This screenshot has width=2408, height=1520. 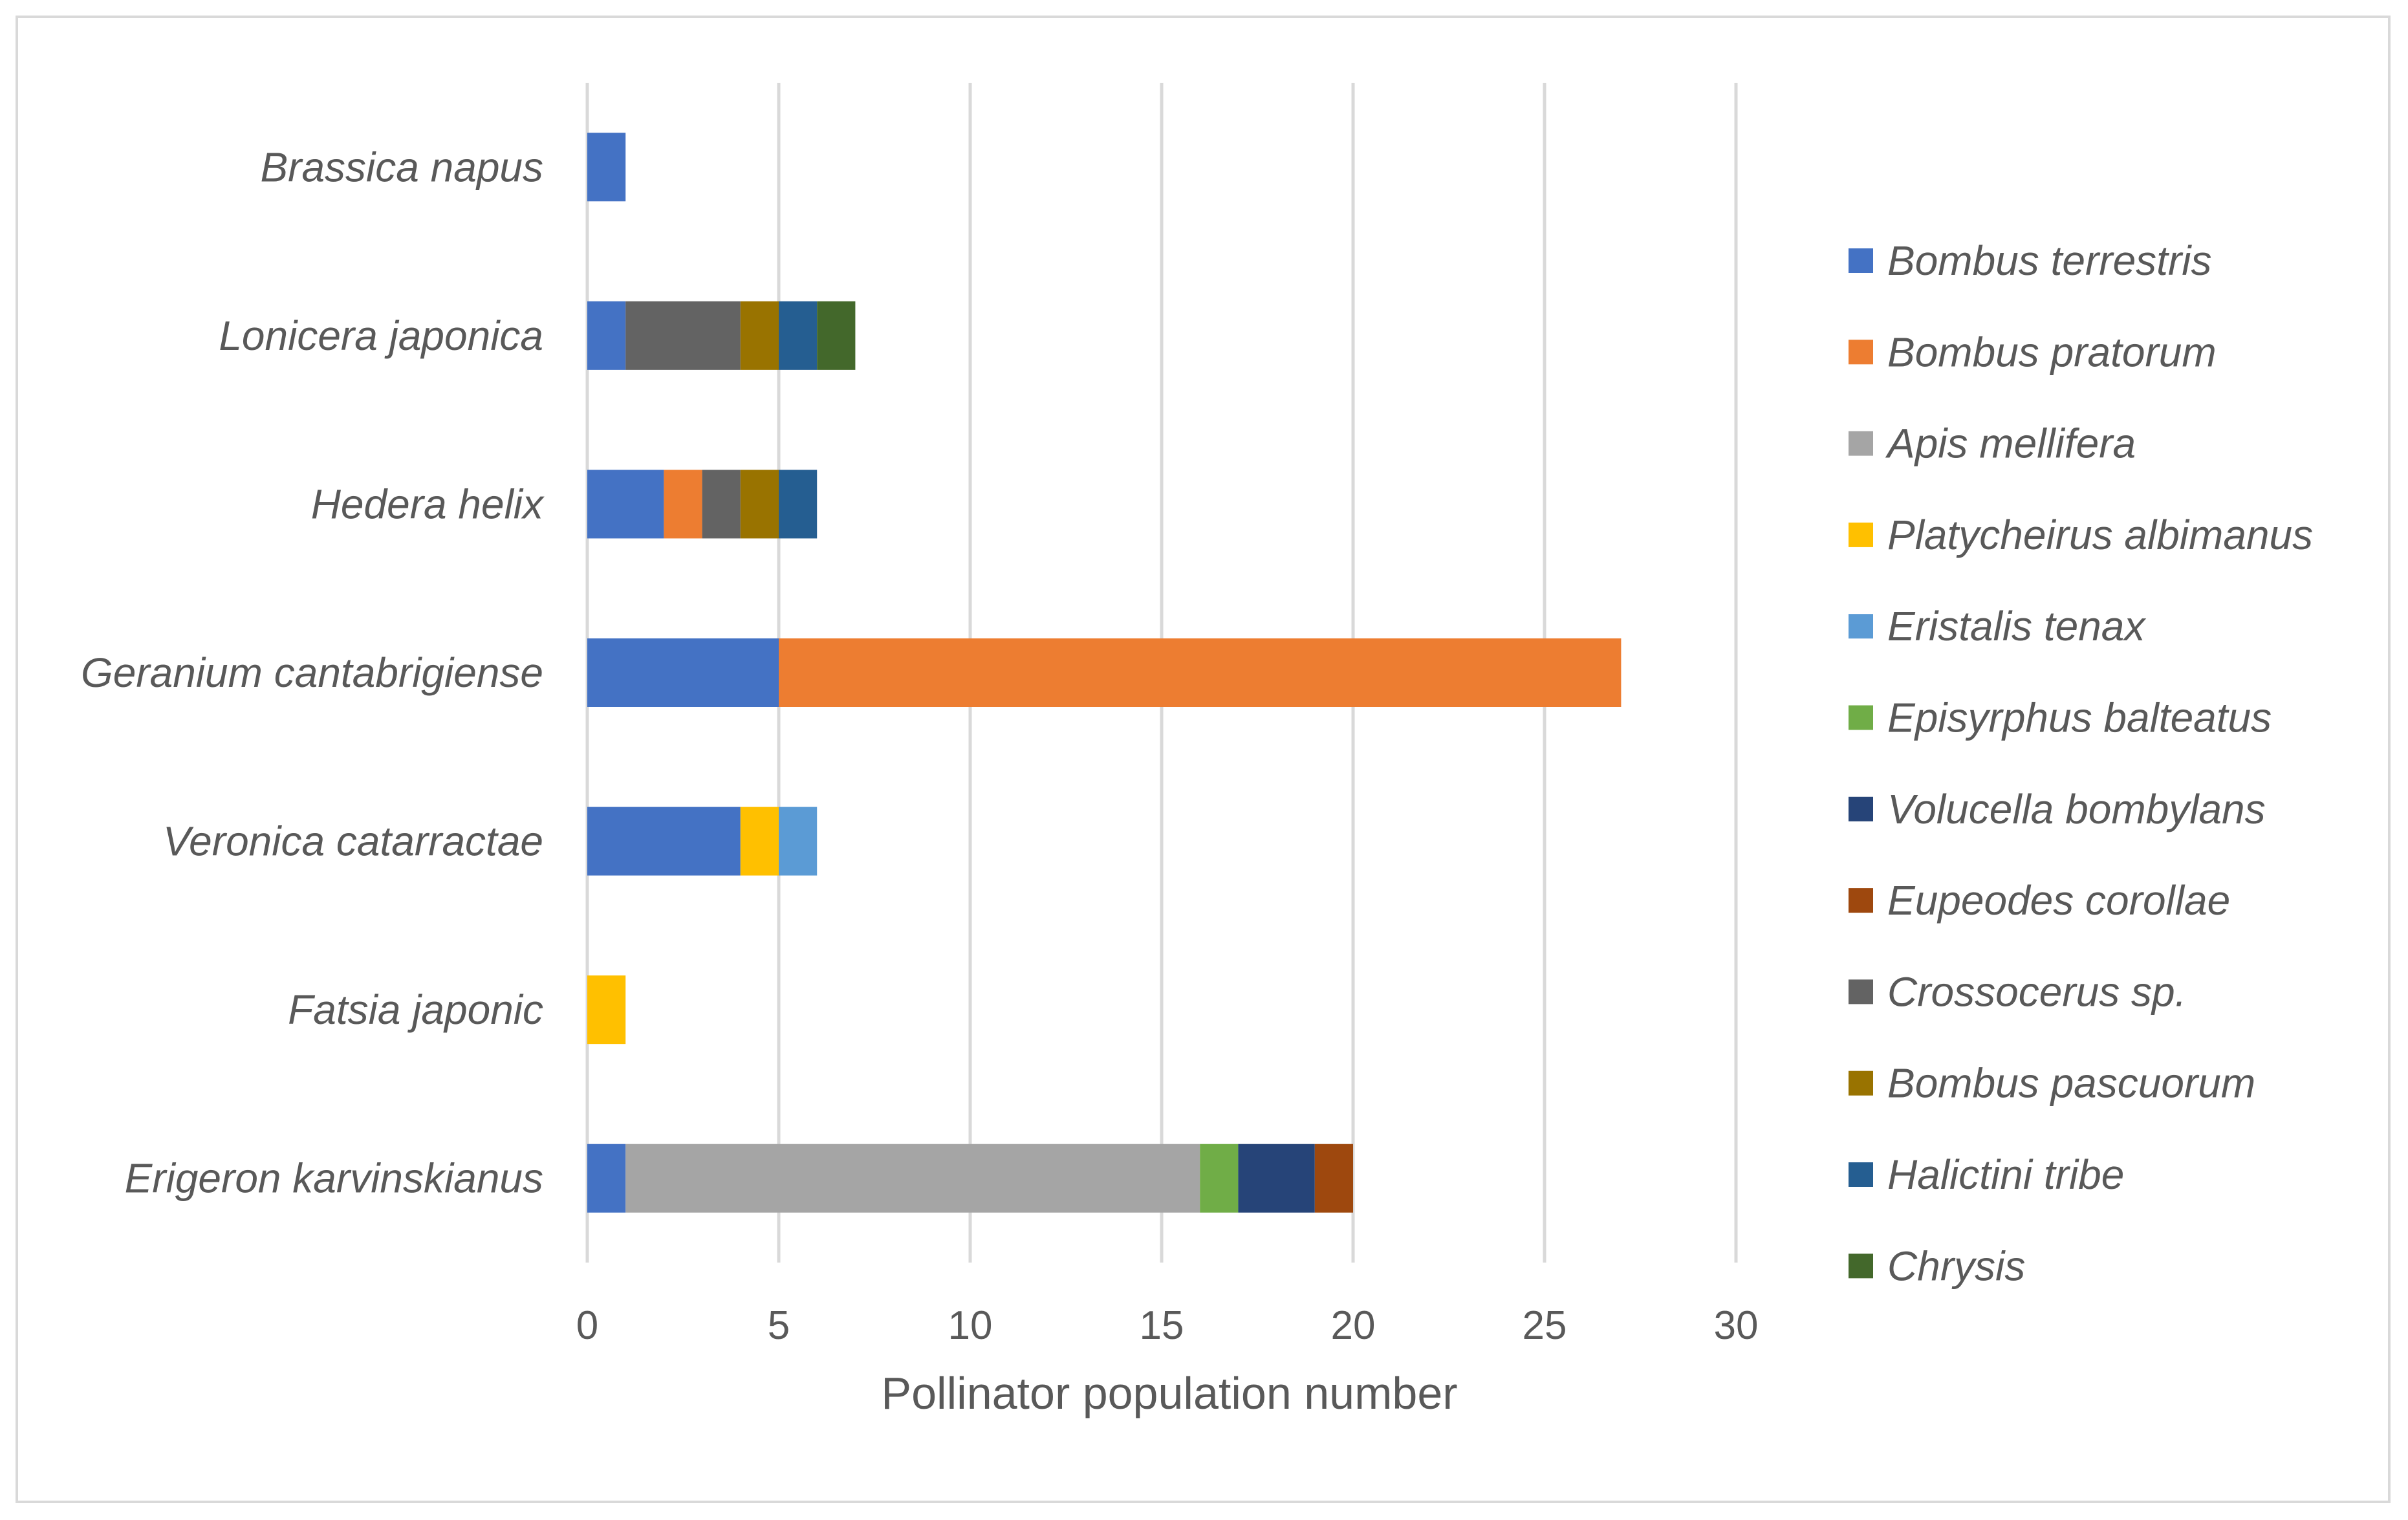 I want to click on legend-label: Chrysis, so click(x=1956, y=1266).